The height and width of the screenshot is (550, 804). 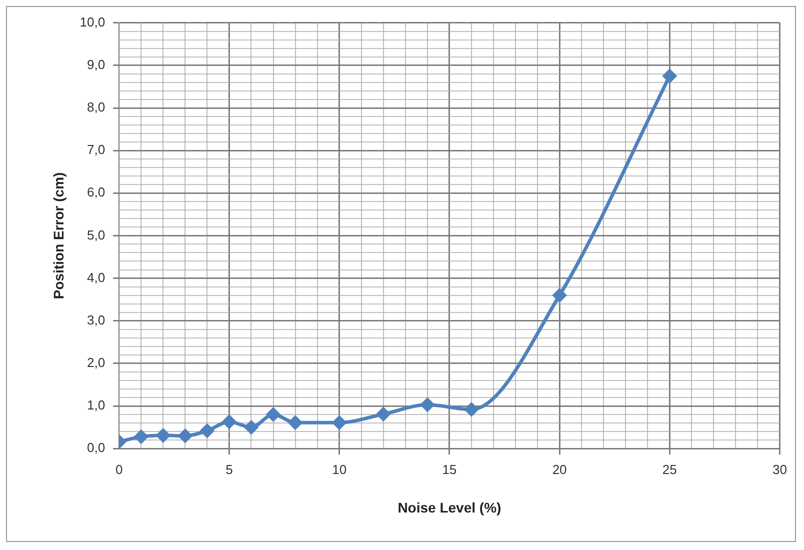 What do you see at coordinates (96, 150) in the screenshot?
I see `y-tick-label: 7,0` at bounding box center [96, 150].